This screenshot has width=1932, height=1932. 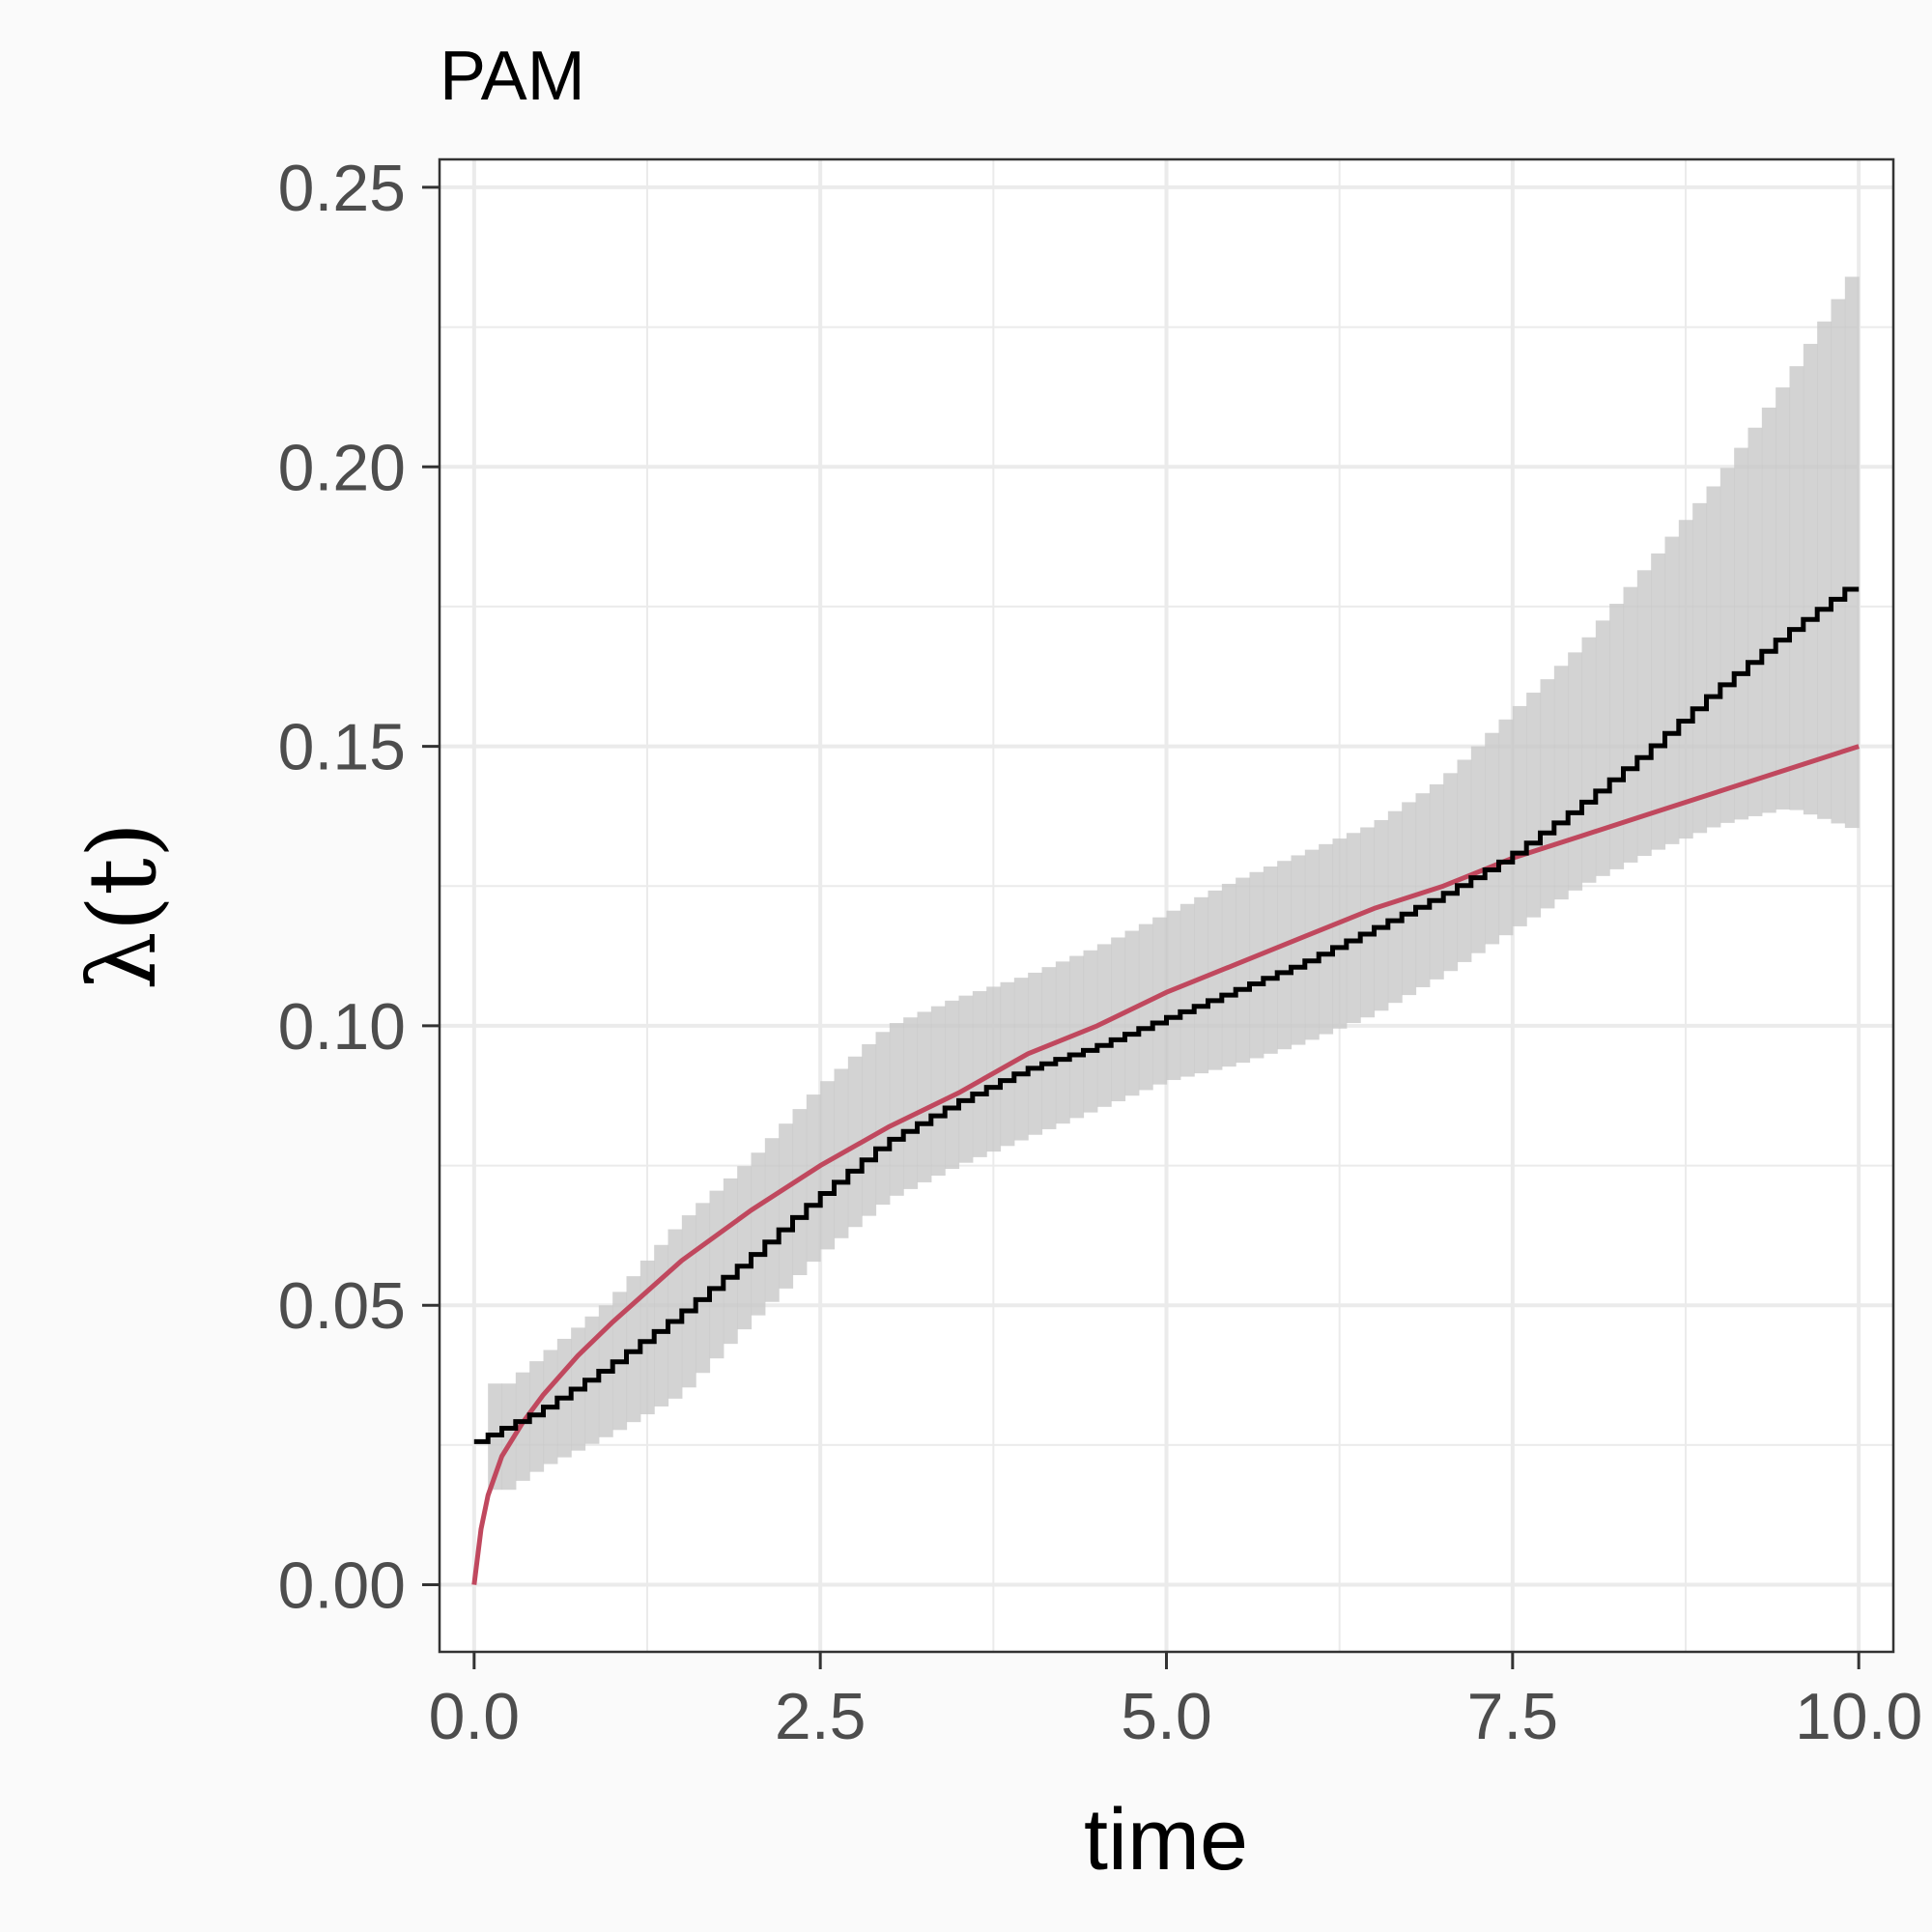 I want to click on y-tick-label: 0.25, so click(x=342, y=188).